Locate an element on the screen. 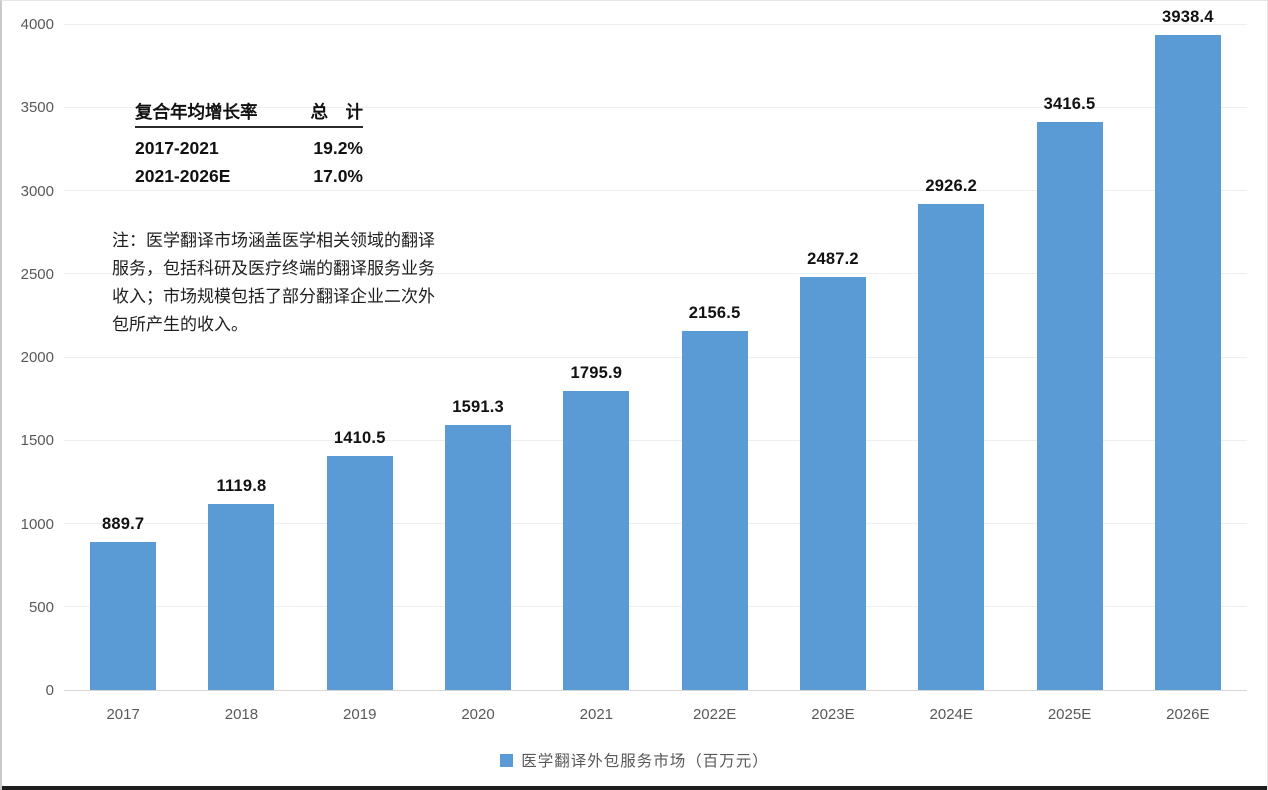 This screenshot has width=1268, height=790. legend-label: 医学翻译外包服务市场（百万元） is located at coordinates (645, 761).